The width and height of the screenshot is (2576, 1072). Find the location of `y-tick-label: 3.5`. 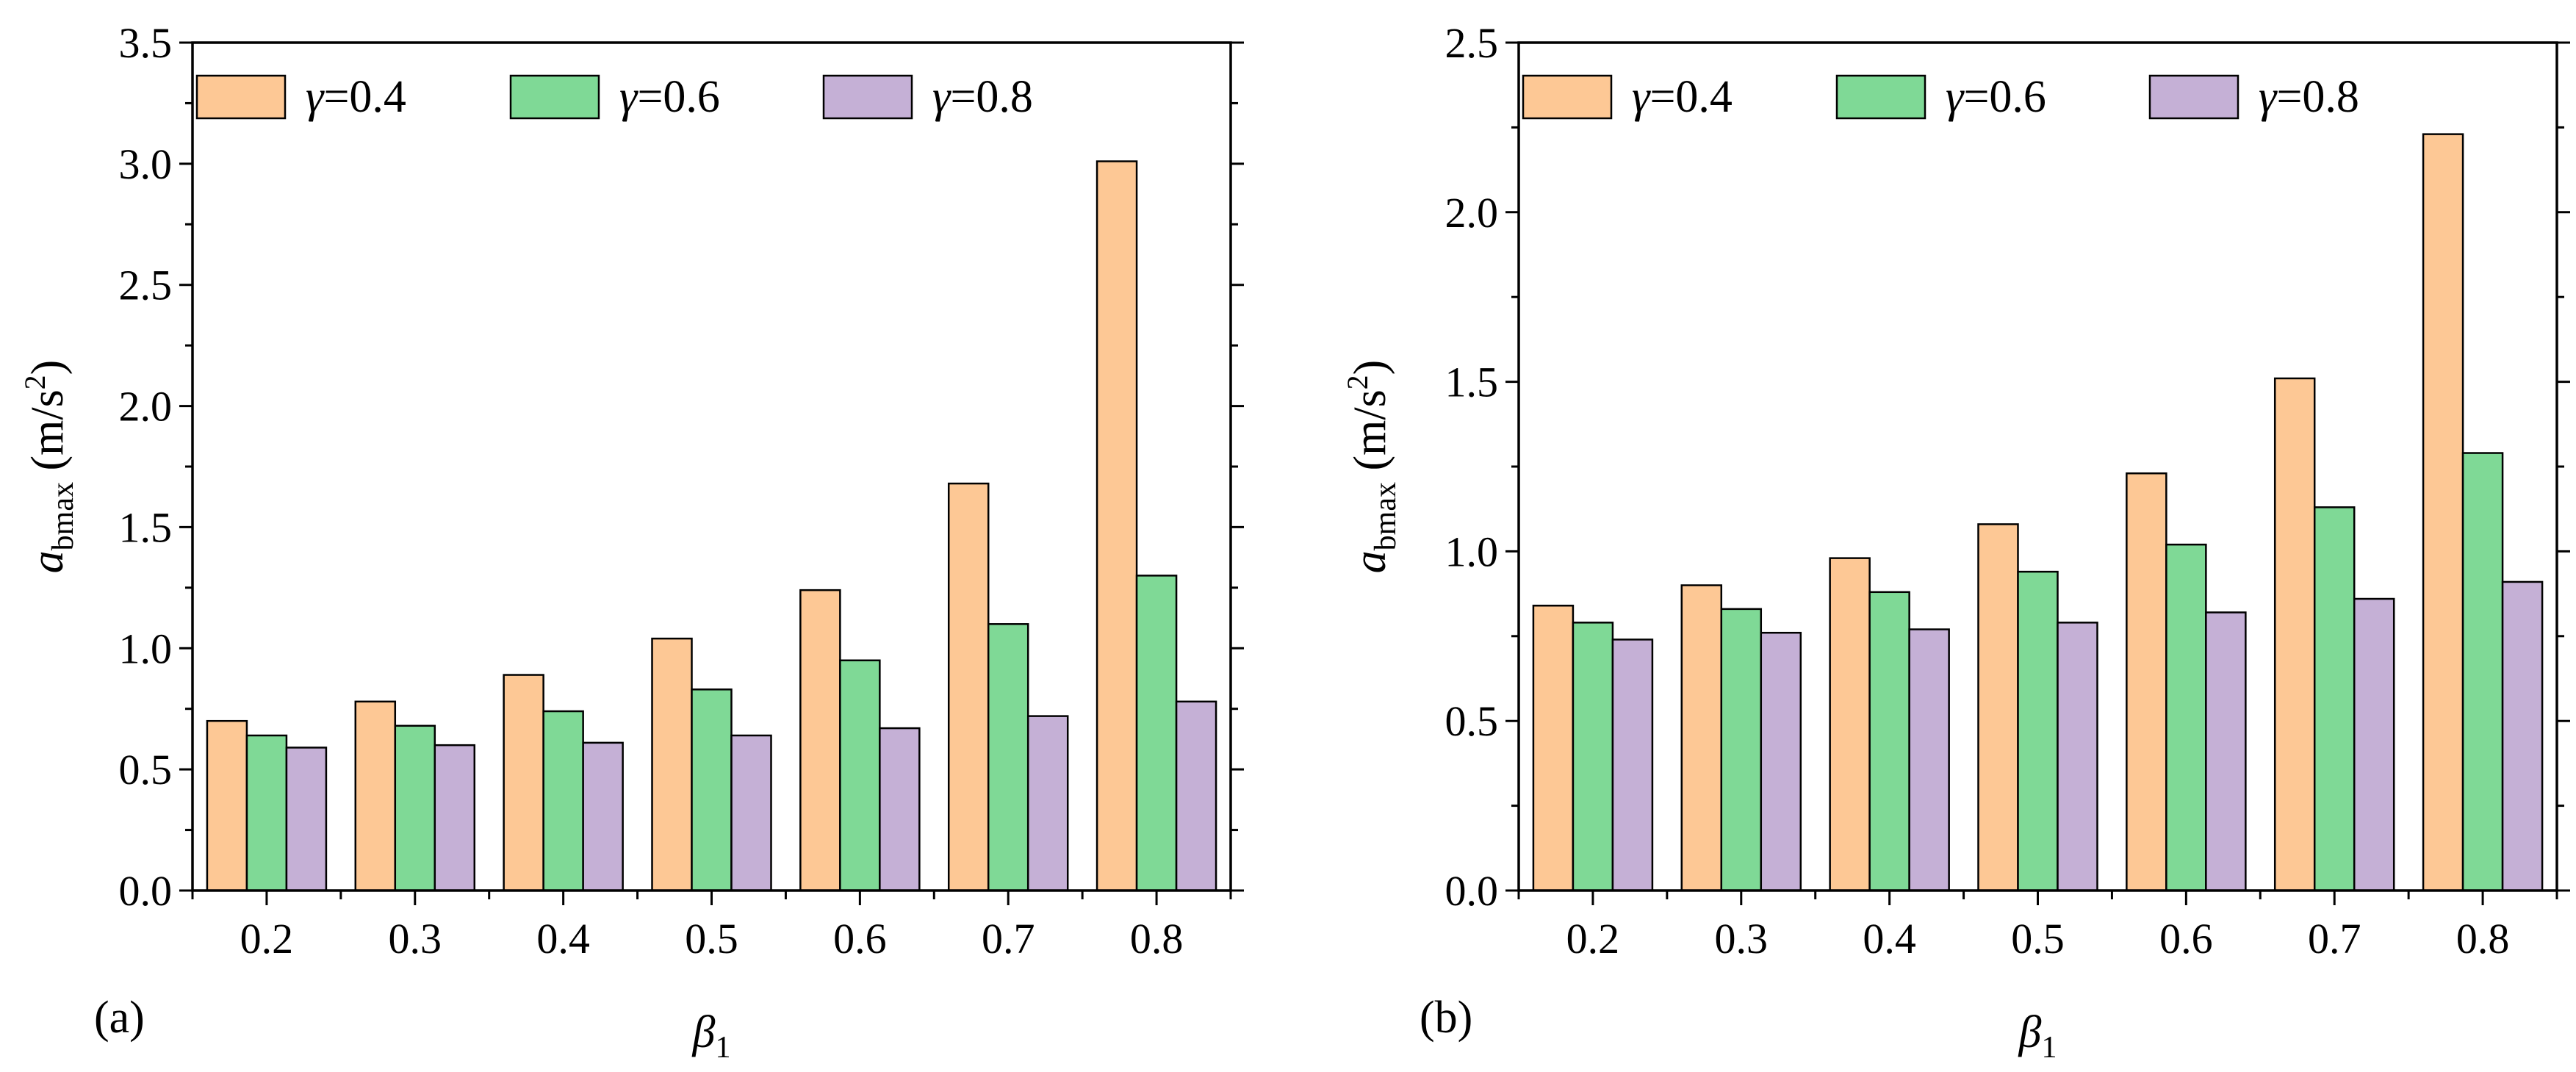

y-tick-label: 3.5 is located at coordinates (146, 43).